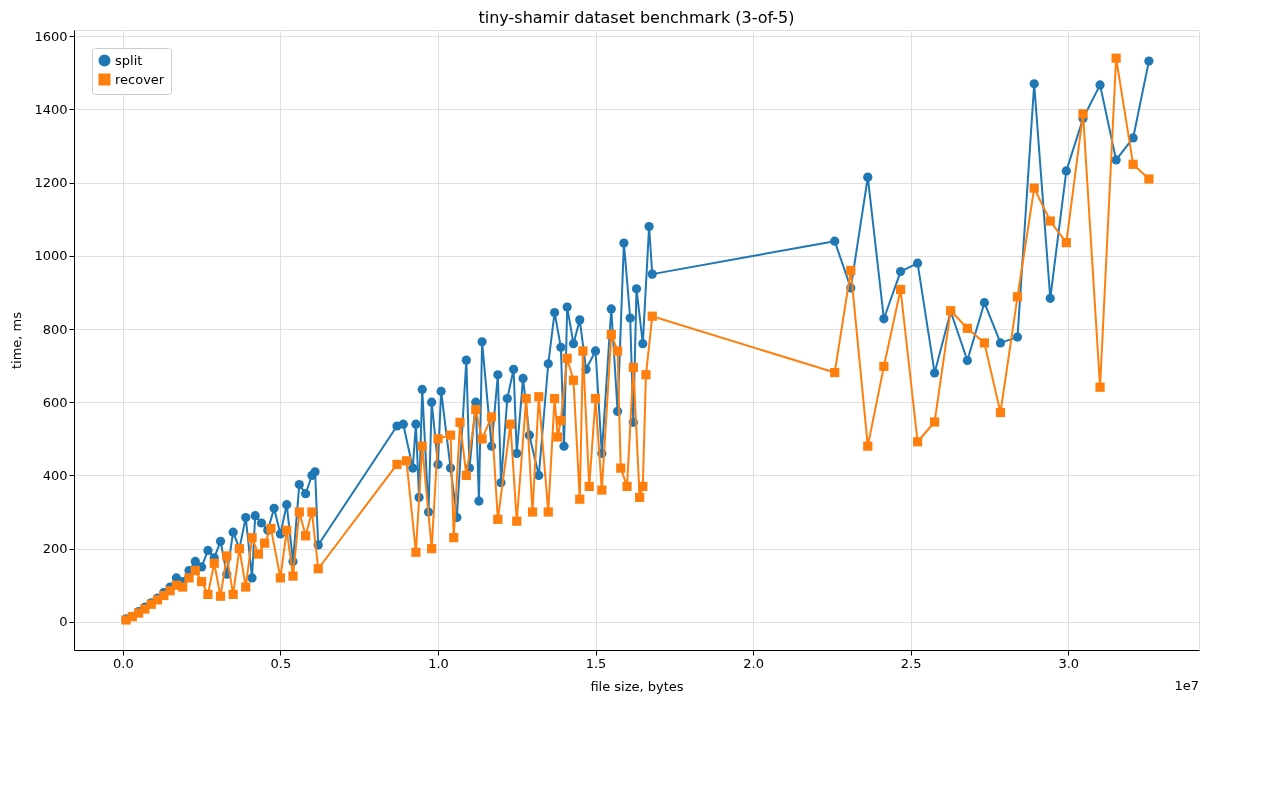 The height and width of the screenshot is (800, 1280). Describe the element at coordinates (1186, 685) in the screenshot. I see `text: 1e7` at that location.